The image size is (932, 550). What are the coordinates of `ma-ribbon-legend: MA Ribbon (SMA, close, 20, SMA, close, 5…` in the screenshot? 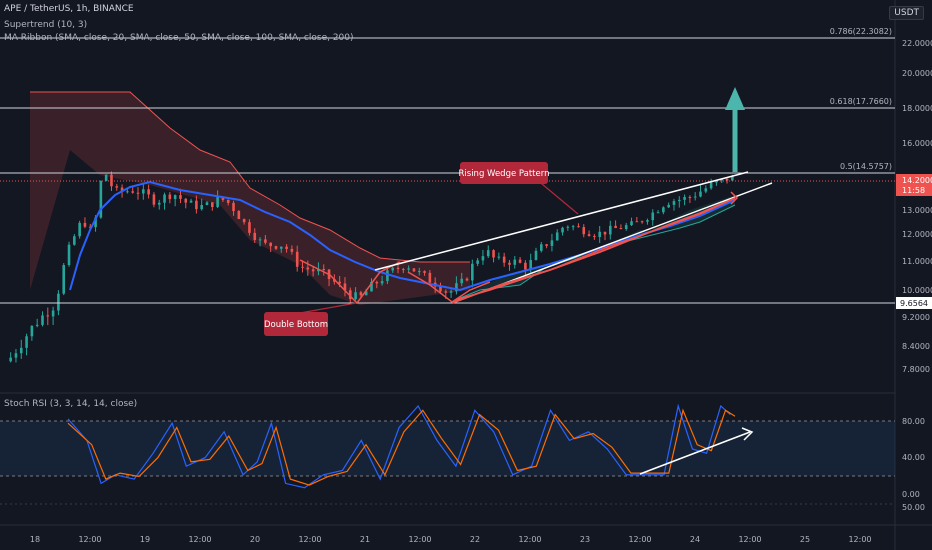 It's located at (179, 38).